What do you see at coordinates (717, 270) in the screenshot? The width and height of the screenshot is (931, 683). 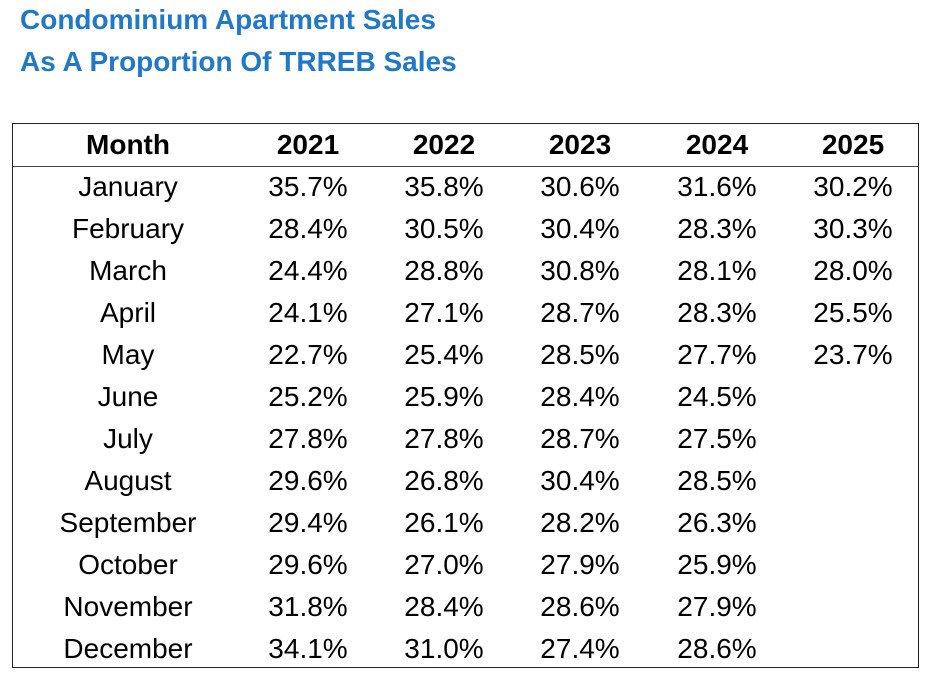 I see `table-cell-y2024: 28.1%` at bounding box center [717, 270].